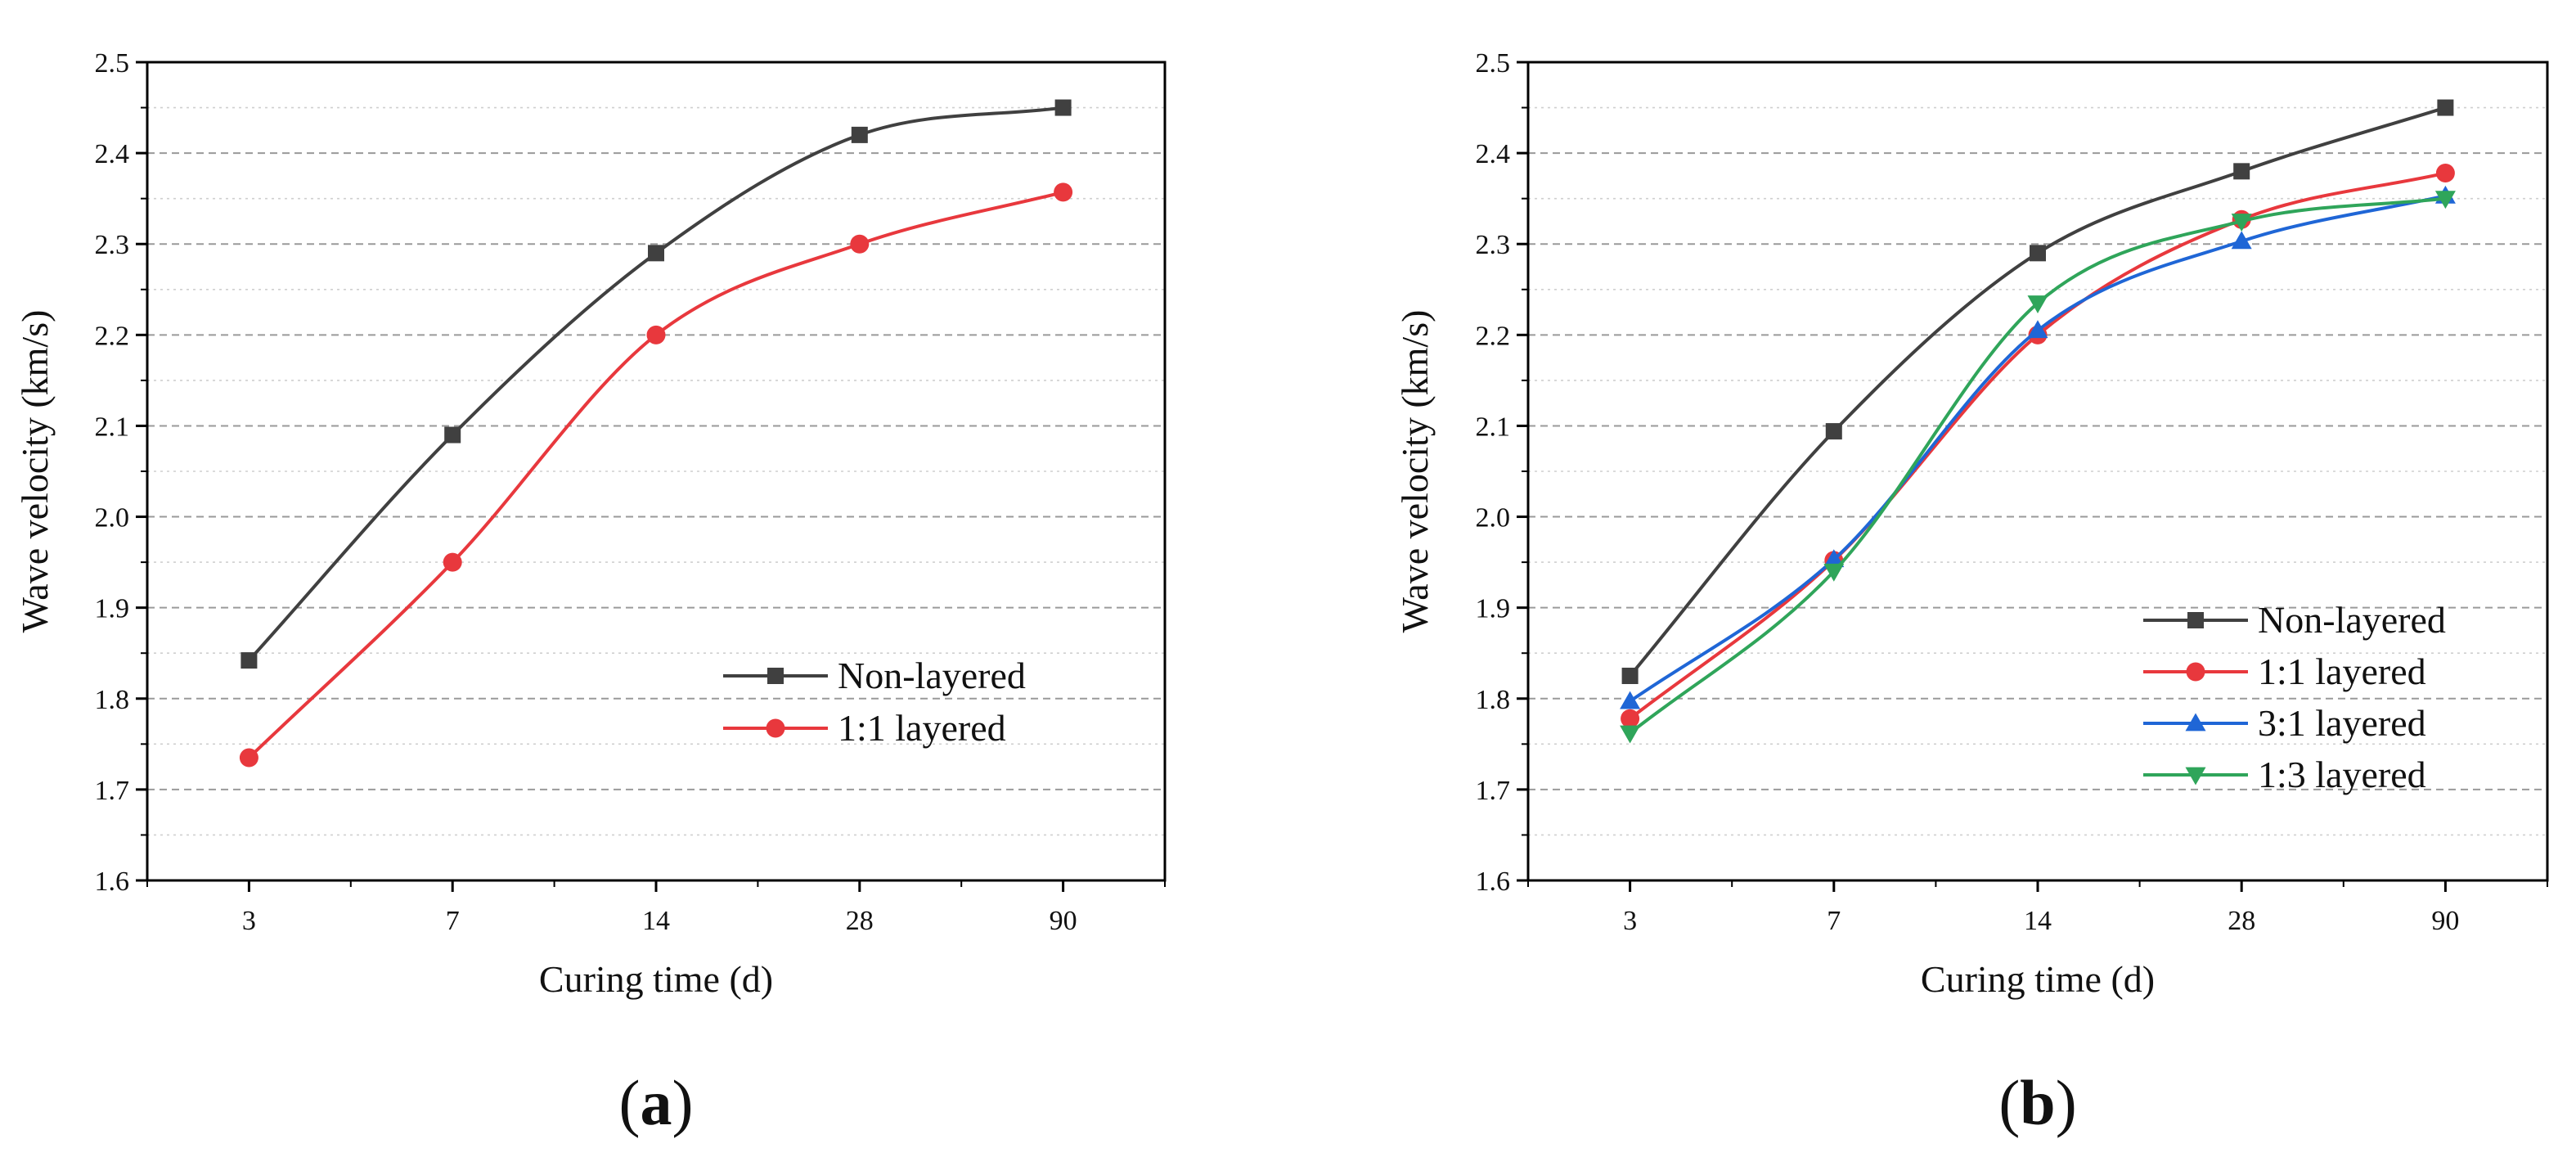 The image size is (2576, 1166). What do you see at coordinates (2342, 723) in the screenshot?
I see `legend-label: 3:1 layered` at bounding box center [2342, 723].